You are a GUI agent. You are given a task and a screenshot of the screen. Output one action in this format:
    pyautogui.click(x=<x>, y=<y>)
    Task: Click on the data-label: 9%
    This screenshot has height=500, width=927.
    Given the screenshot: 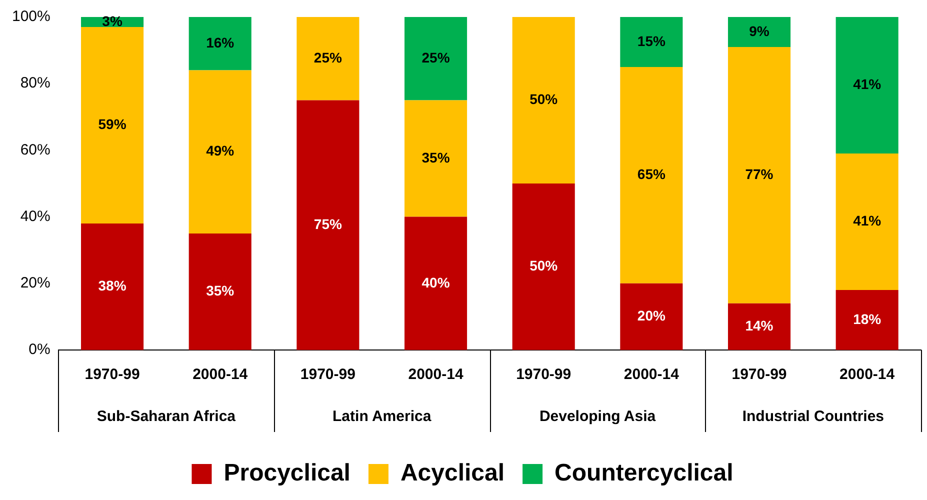 What is the action you would take?
    pyautogui.click(x=759, y=30)
    